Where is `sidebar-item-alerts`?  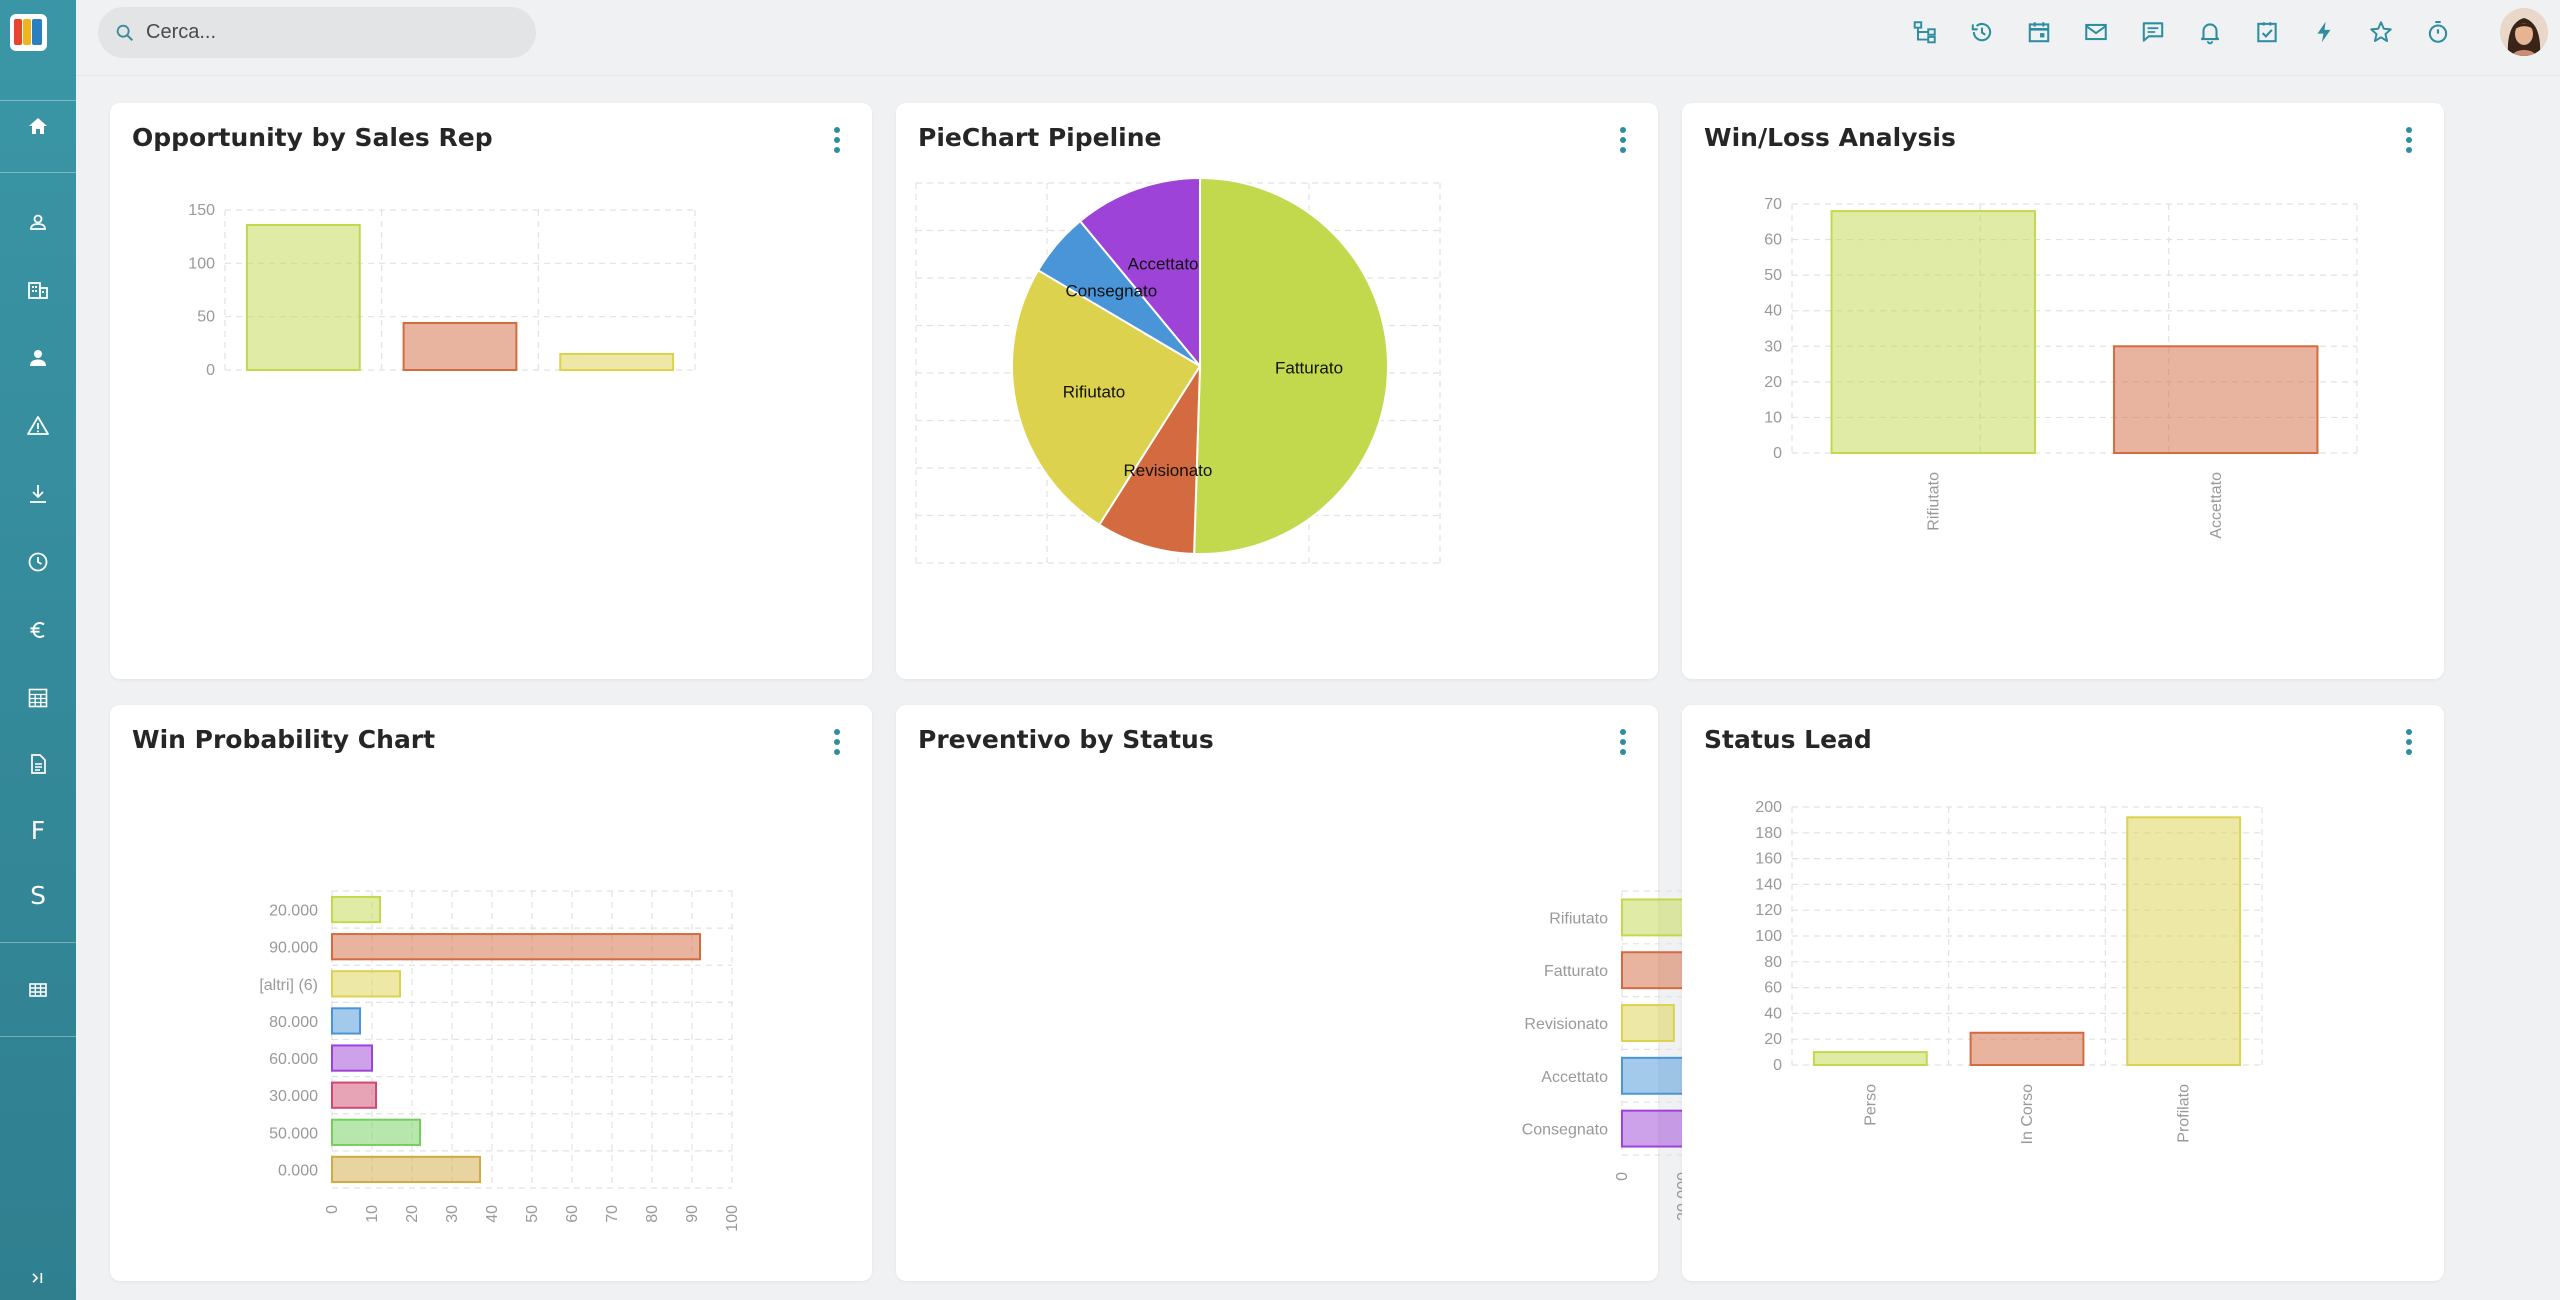
sidebar-item-alerts is located at coordinates (38, 426).